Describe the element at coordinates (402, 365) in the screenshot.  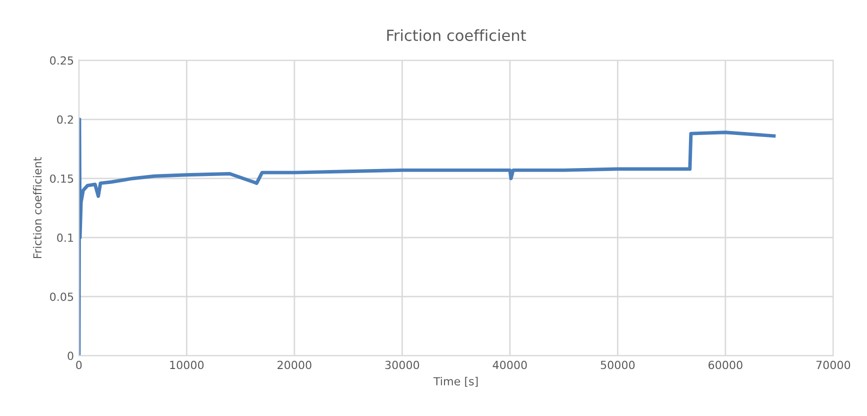
I see `x-tick-label: 30000` at that location.